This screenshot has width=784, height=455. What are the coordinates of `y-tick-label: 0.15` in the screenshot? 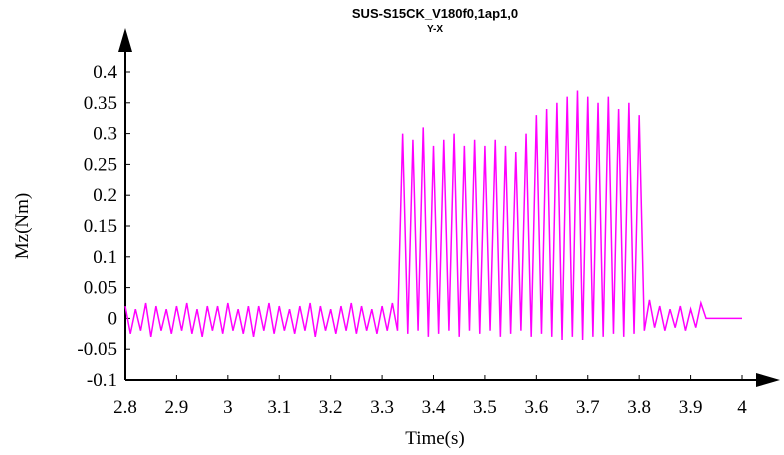 It's located at (100, 226).